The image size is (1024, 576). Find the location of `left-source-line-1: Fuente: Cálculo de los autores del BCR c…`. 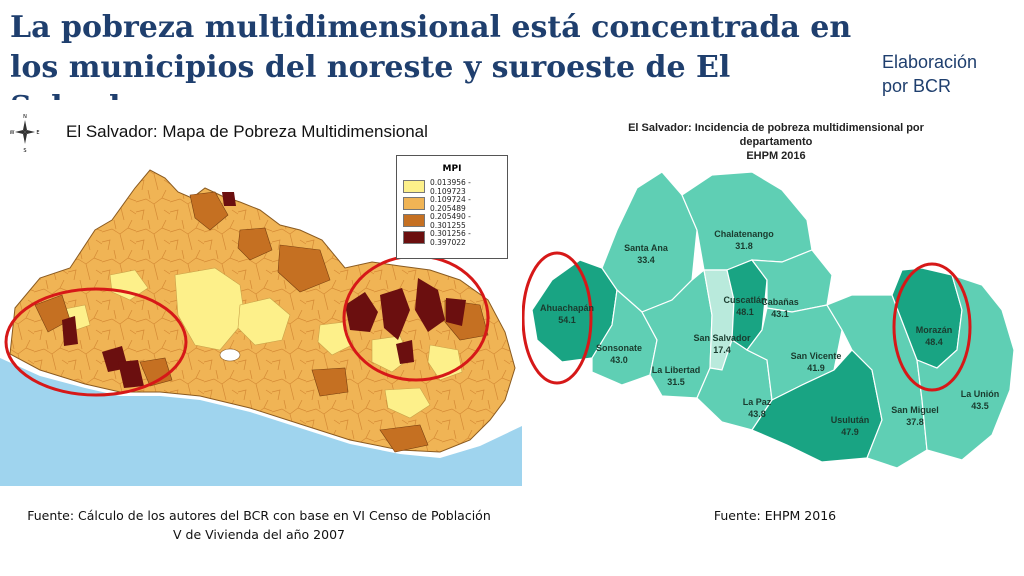

left-source-line-1: Fuente: Cálculo de los autores del BCR c… is located at coordinates (259, 515).